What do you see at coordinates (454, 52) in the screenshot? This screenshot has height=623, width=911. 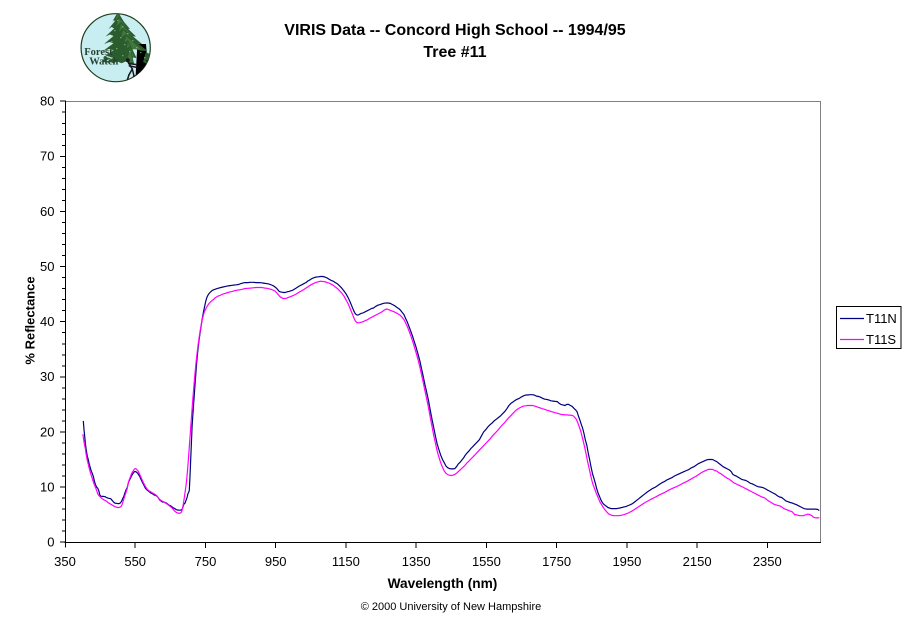 I see `svg-text: Tree #11` at bounding box center [454, 52].